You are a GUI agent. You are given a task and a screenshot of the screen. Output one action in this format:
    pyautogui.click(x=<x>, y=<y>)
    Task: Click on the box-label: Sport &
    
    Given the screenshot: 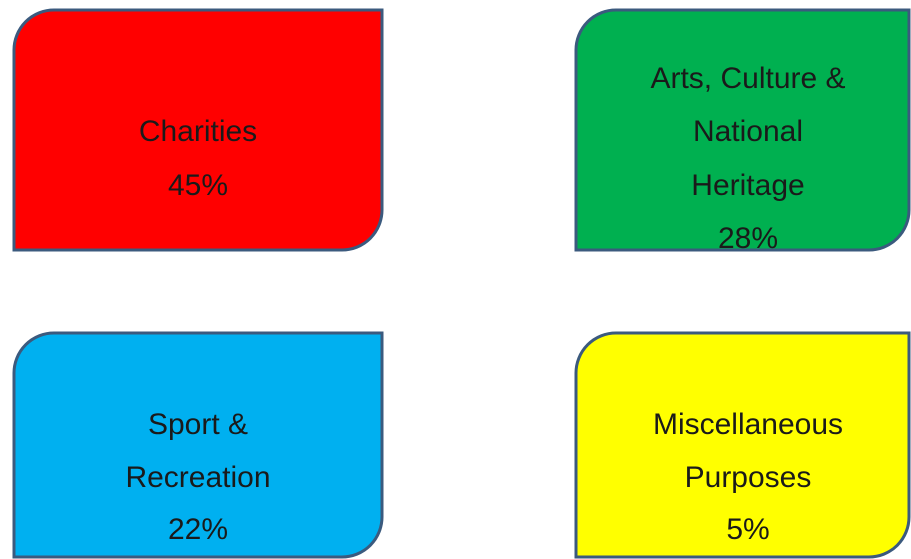 What is the action you would take?
    pyautogui.click(x=198, y=424)
    